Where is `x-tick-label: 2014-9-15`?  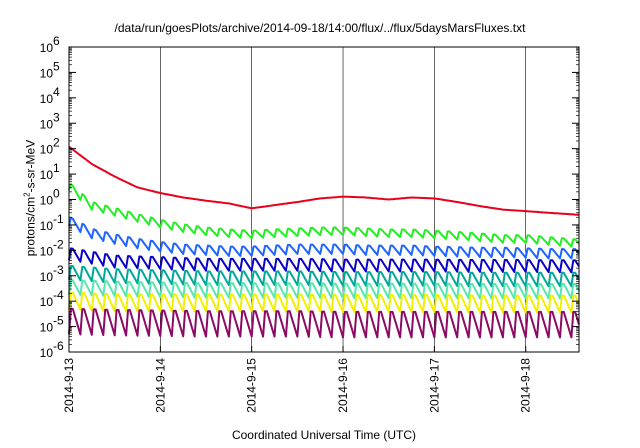 x-tick-label: 2014-9-15 is located at coordinates (252, 385).